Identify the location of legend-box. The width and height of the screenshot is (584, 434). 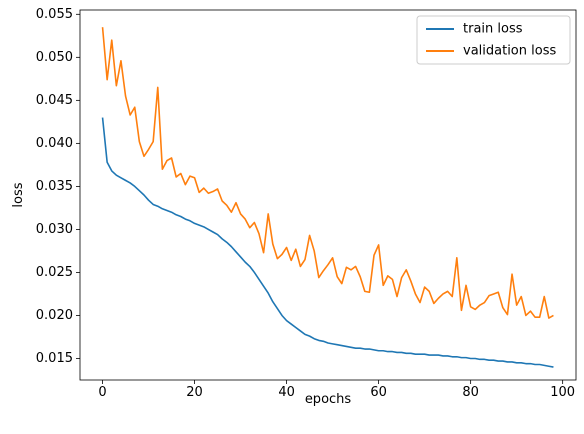
(493, 40).